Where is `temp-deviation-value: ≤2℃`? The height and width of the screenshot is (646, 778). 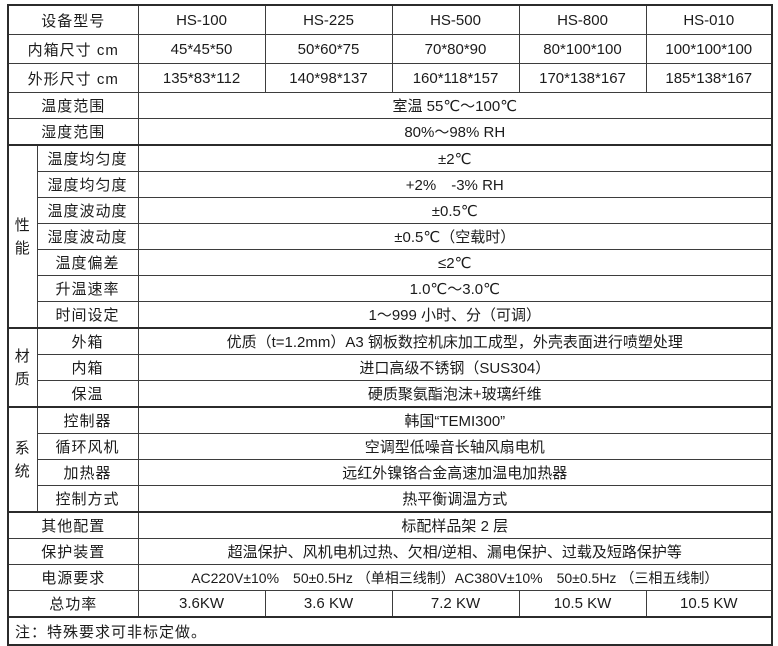
temp-deviation-value: ≤2℃ is located at coordinates (455, 262).